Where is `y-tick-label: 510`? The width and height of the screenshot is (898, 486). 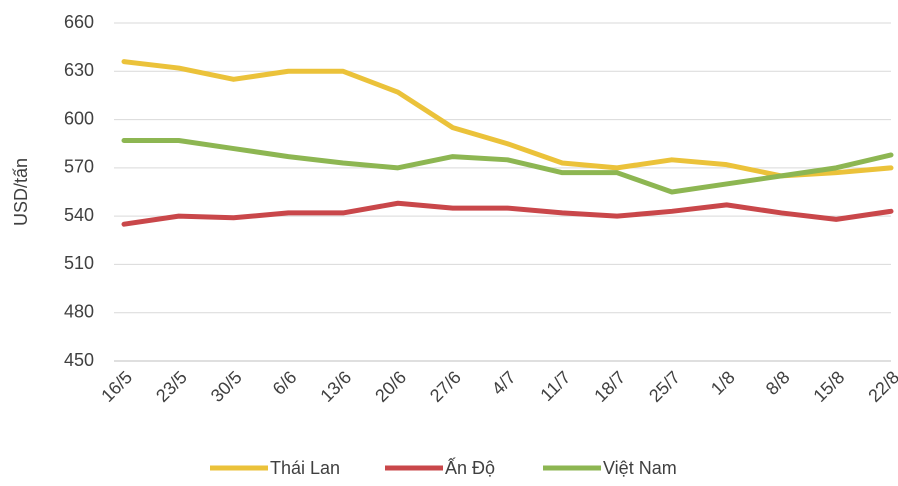
y-tick-label: 510 is located at coordinates (79, 263).